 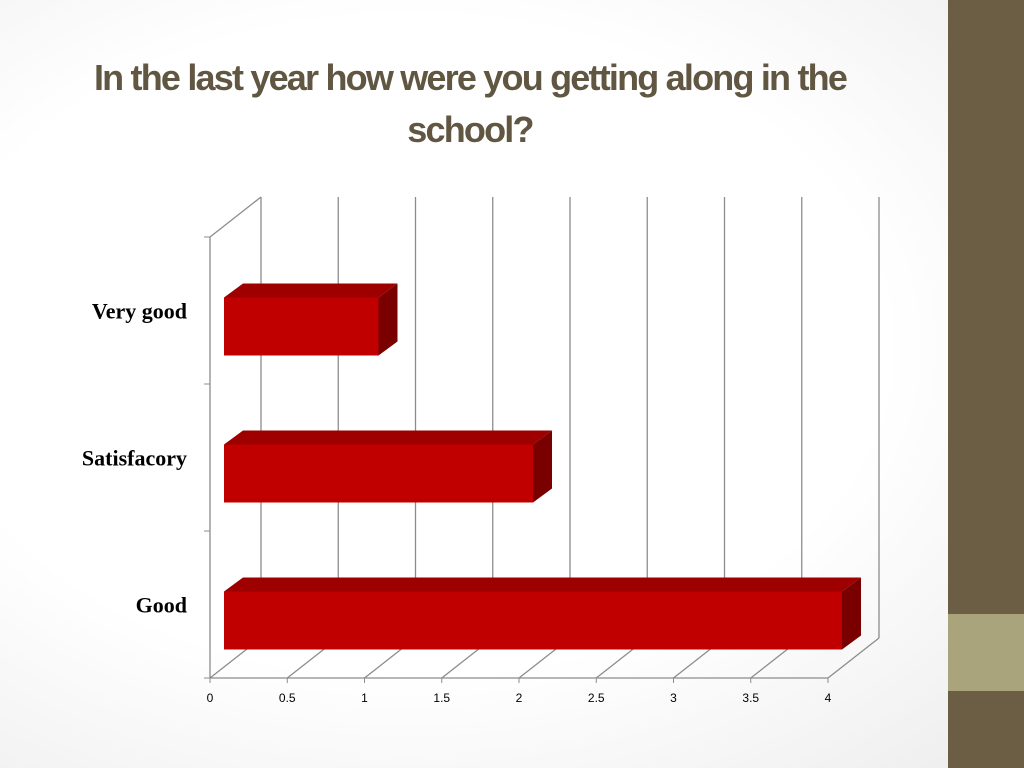 I want to click on x-tick-label: 0, so click(x=210, y=698).